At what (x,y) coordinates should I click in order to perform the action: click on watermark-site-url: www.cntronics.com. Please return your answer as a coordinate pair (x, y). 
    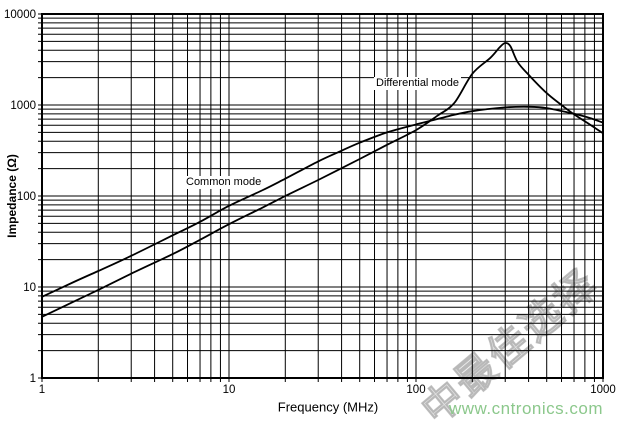
    Looking at the image, I should click on (526, 408).